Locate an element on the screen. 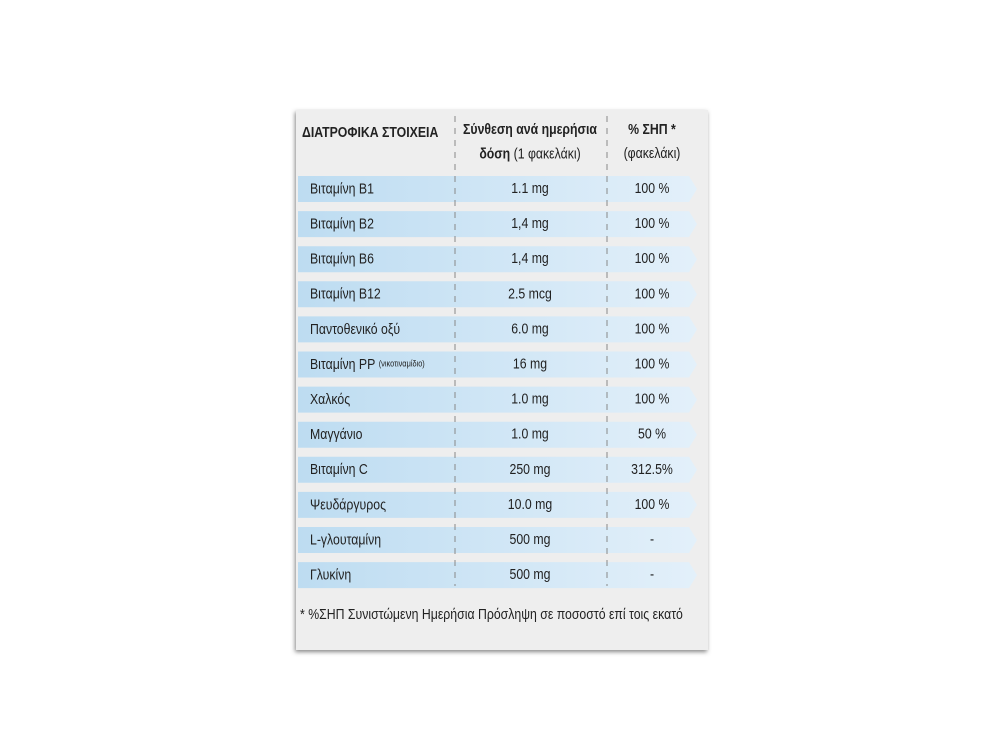 The width and height of the screenshot is (1000, 750). dose: 2.5 mcg is located at coordinates (530, 293).